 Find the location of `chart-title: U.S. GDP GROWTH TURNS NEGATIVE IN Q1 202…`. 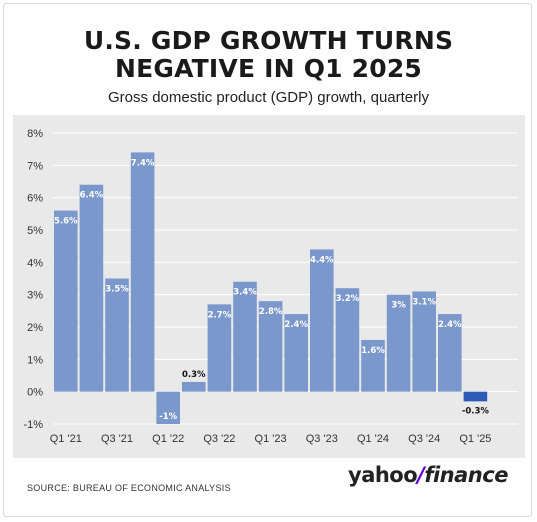

chart-title: U.S. GDP GROWTH TURNS NEGATIVE IN Q1 202… is located at coordinates (268, 55).